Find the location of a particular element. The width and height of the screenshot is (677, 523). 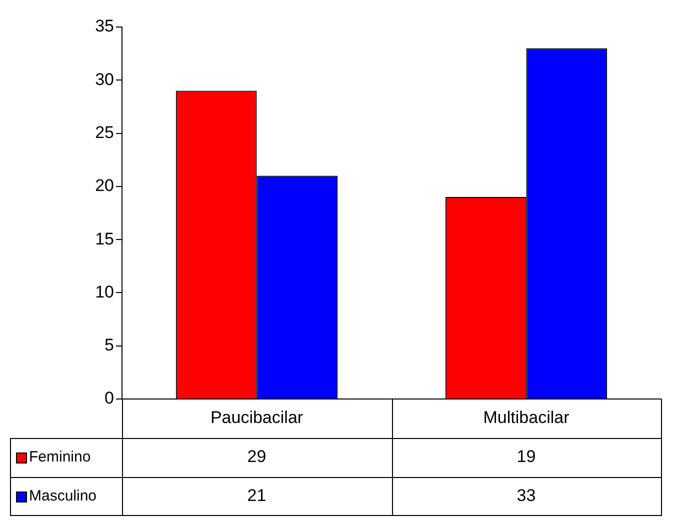

y-tick-label: 5 is located at coordinates (109, 345).